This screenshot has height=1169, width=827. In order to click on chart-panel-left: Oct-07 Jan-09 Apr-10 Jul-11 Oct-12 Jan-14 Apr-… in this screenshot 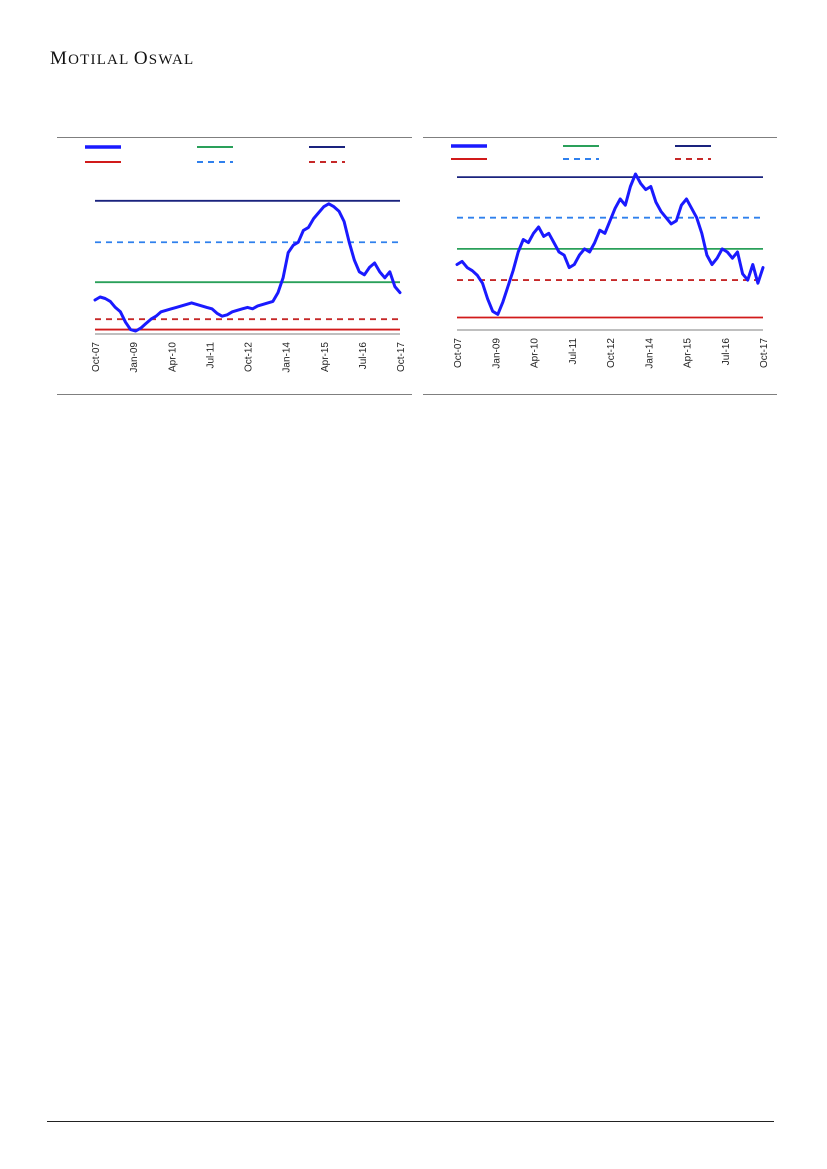, I will do `click(234, 266)`.